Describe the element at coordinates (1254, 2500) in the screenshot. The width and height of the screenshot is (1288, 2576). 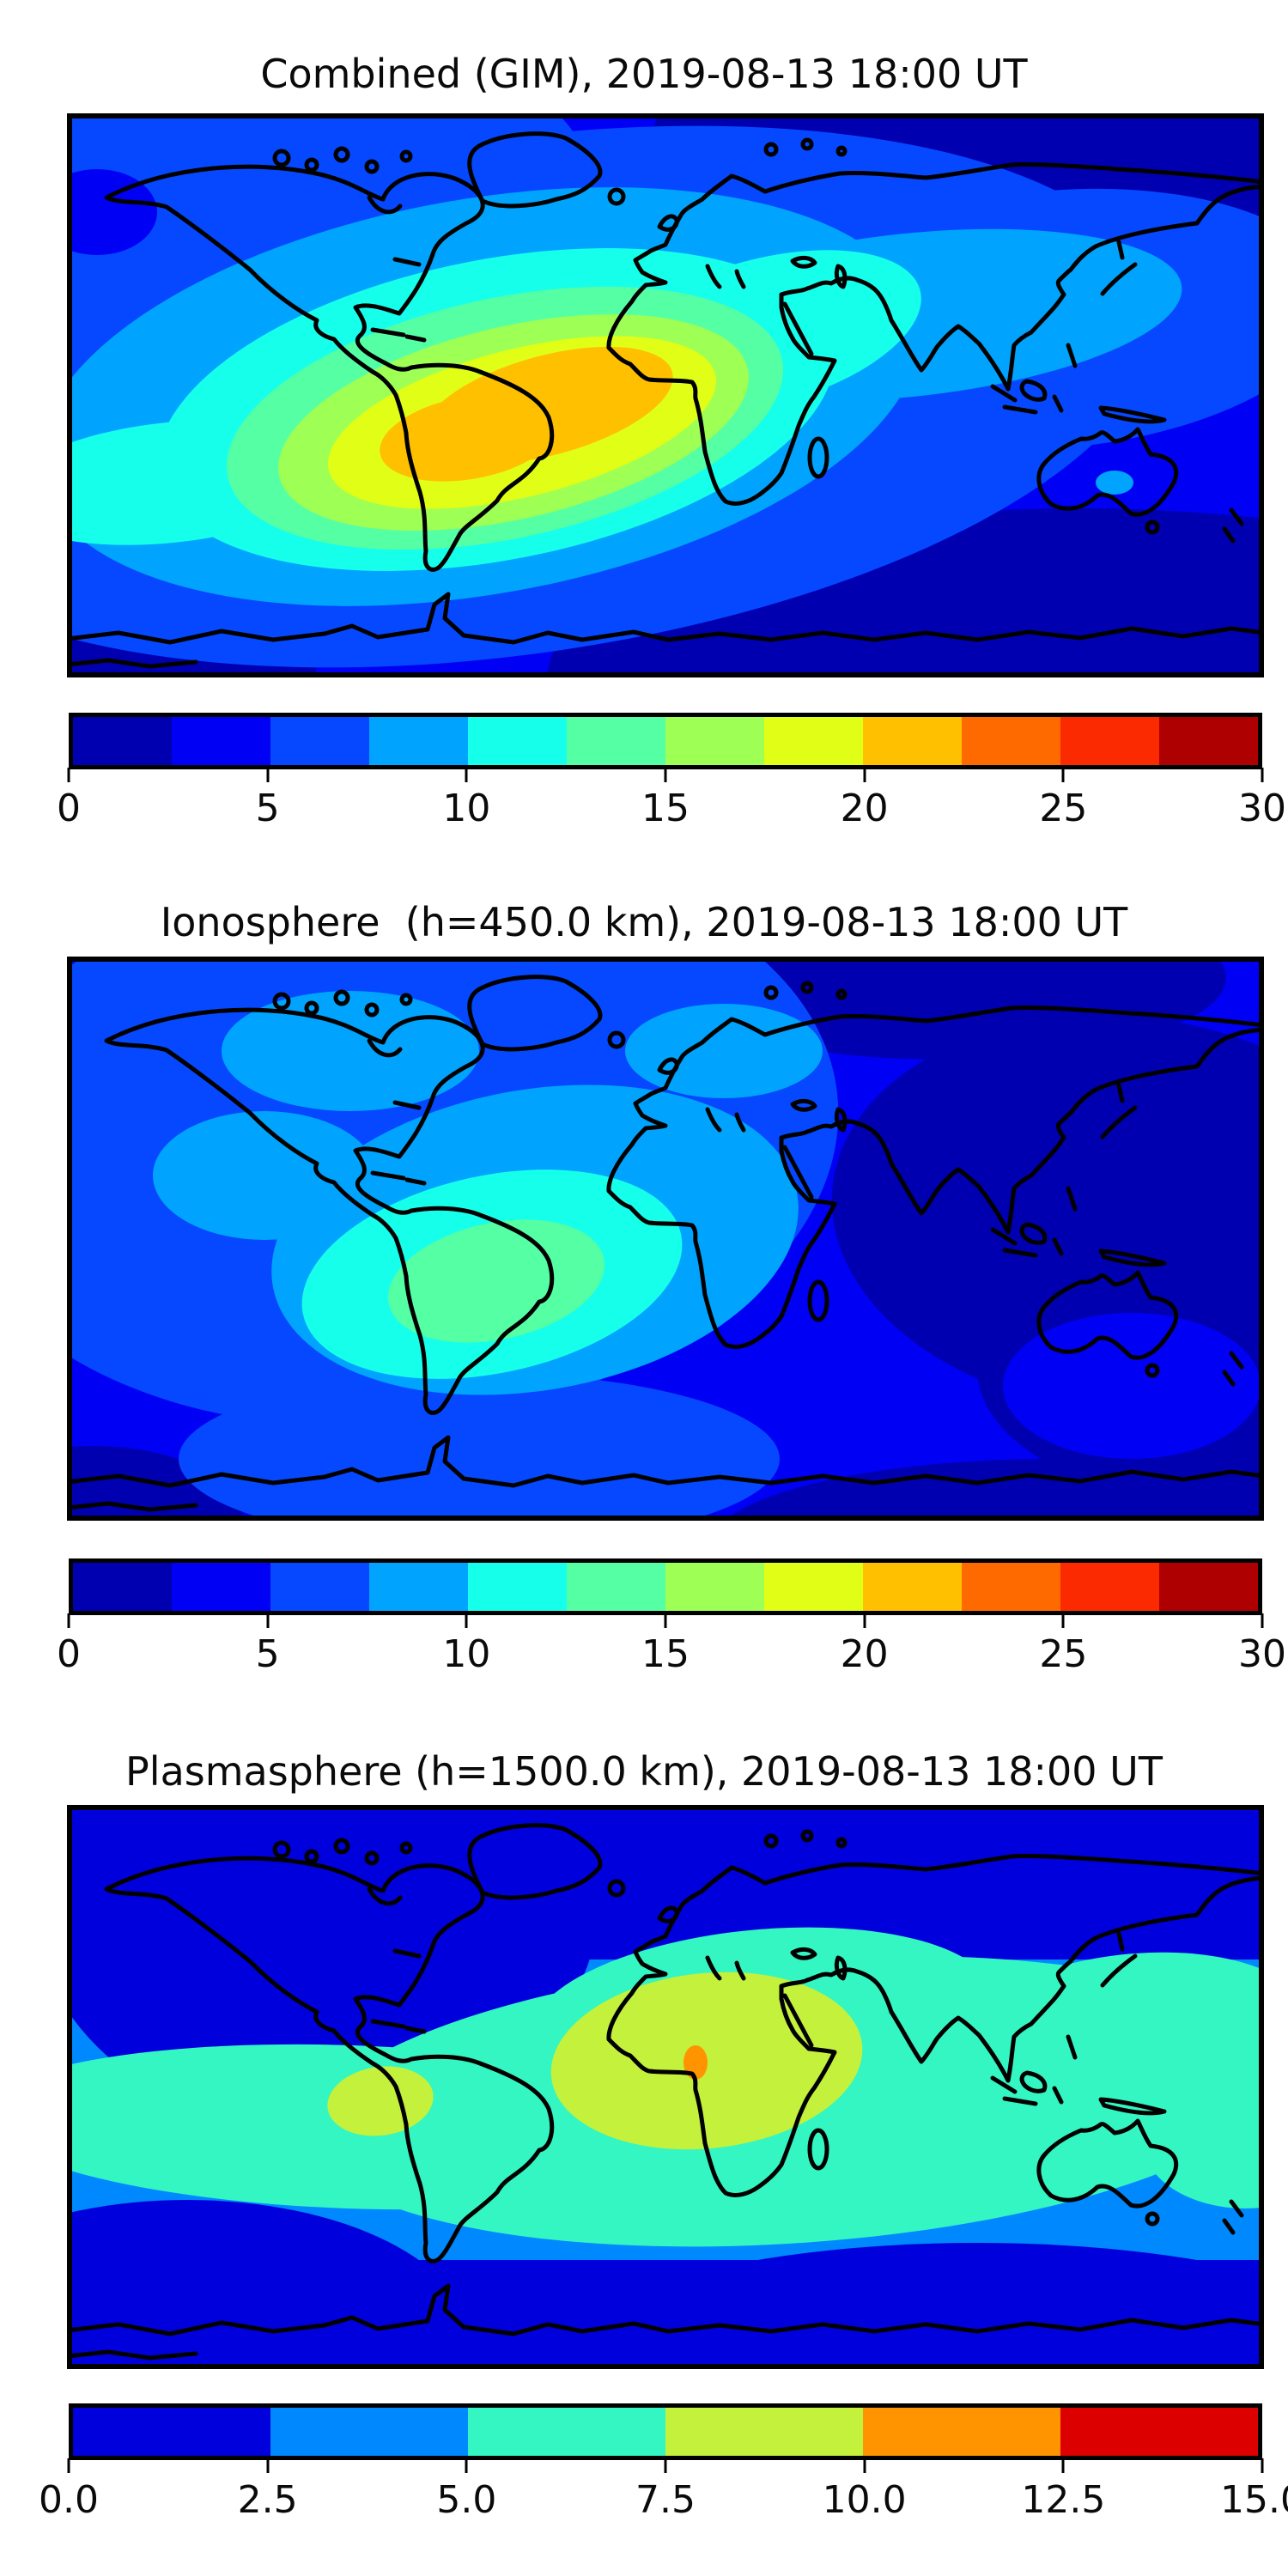
I see `tick-label: 15.0` at that location.